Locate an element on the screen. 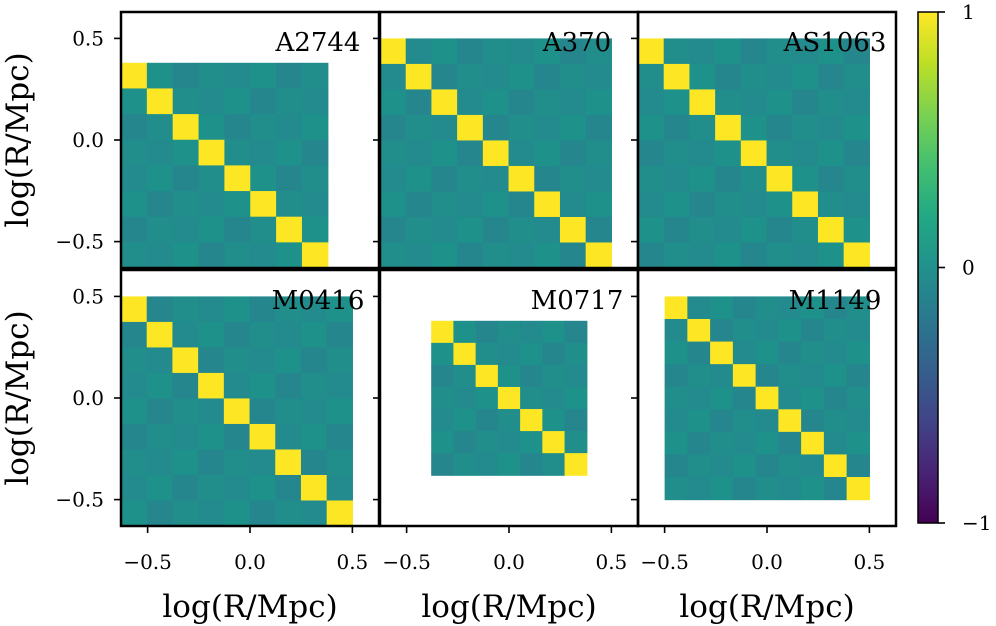  y-axis-label: log(R/Mpc) is located at coordinates (18, 139).